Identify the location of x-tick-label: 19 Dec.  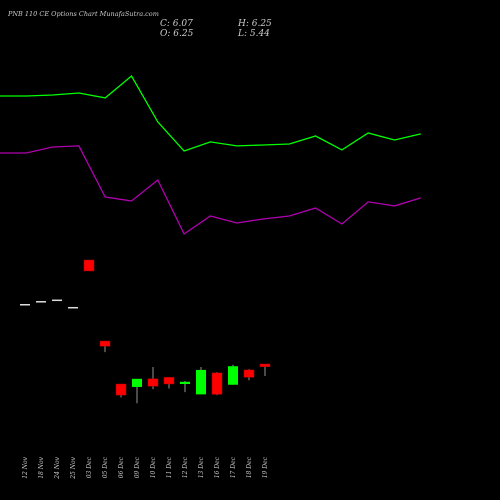
(265, 467).